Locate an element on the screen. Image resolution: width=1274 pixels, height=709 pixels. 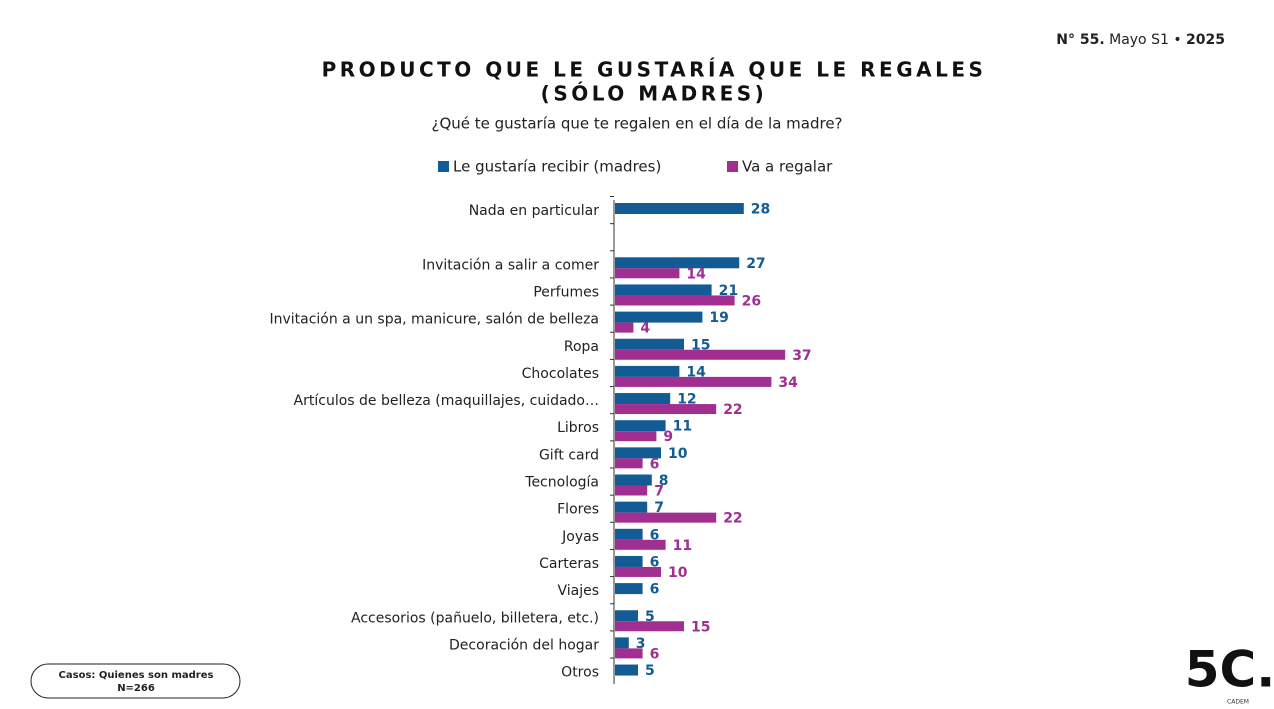
header: N° 55. Mayo S1 • 2025 is located at coordinates (1140, 40).